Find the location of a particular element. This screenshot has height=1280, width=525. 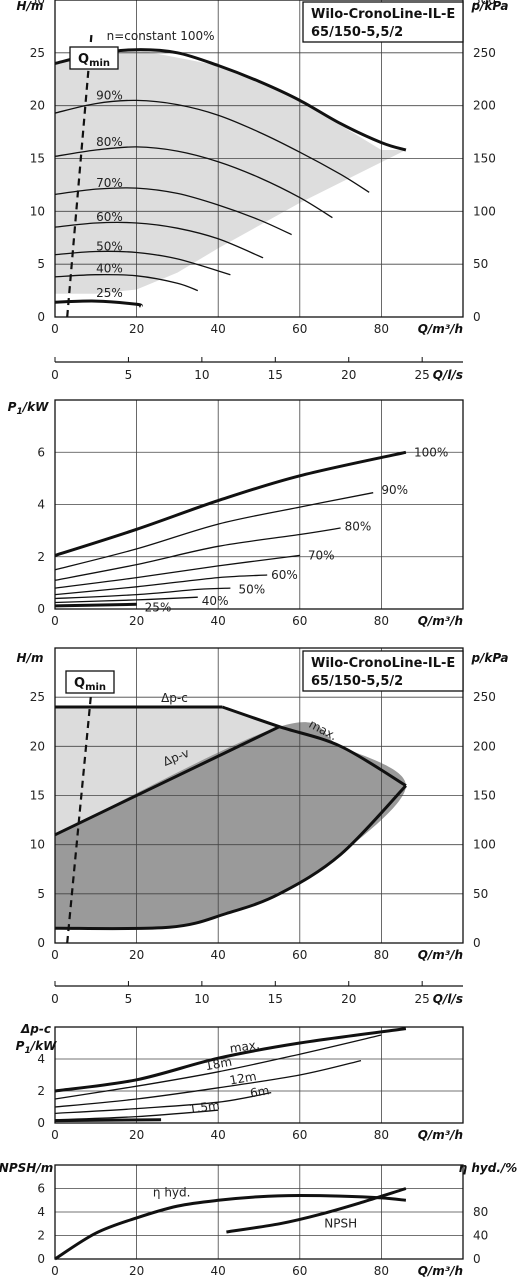

y2-axis-label: p/kPa is located at coordinates (489, 658).